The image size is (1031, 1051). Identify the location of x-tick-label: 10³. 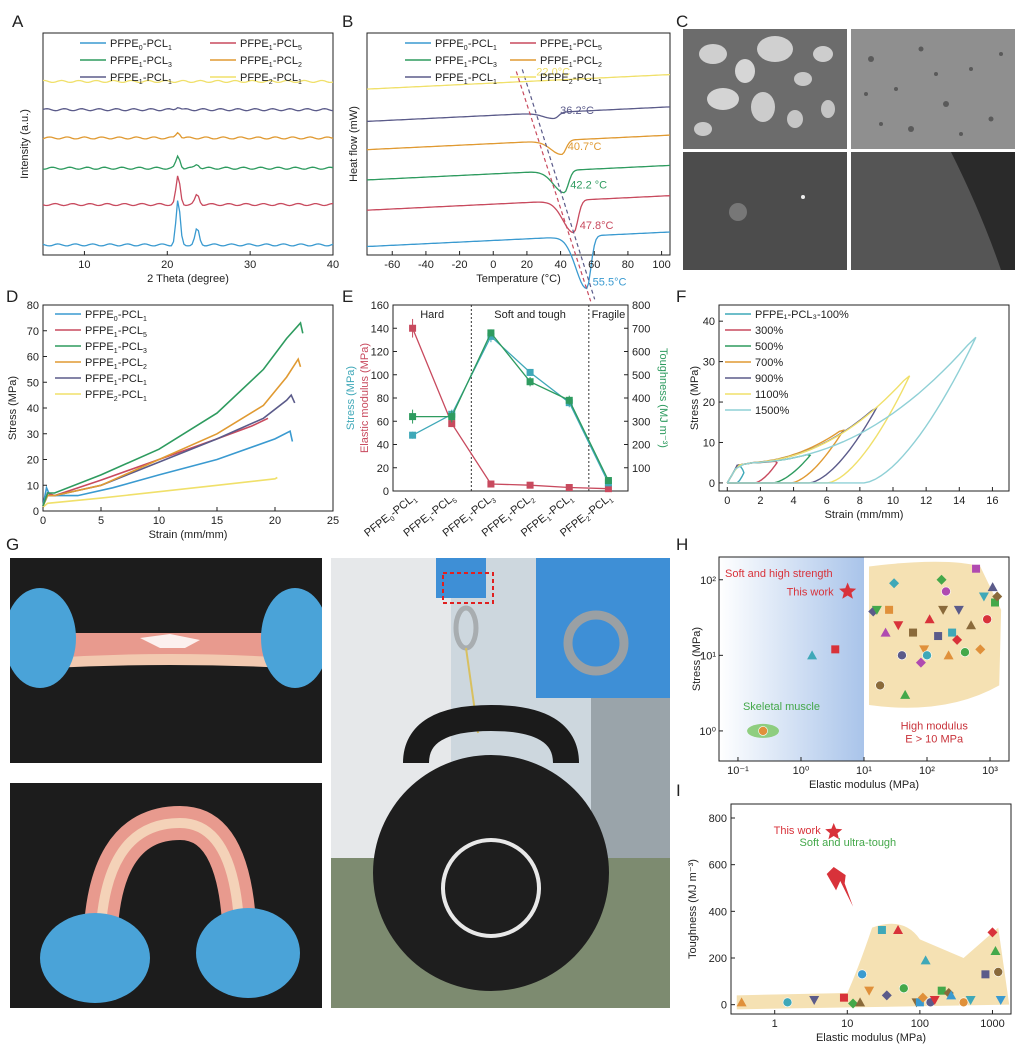
(990, 771).